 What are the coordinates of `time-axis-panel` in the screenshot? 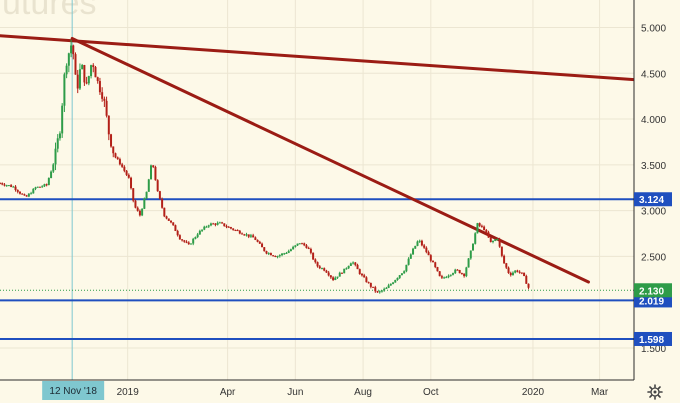 It's located at (317, 391).